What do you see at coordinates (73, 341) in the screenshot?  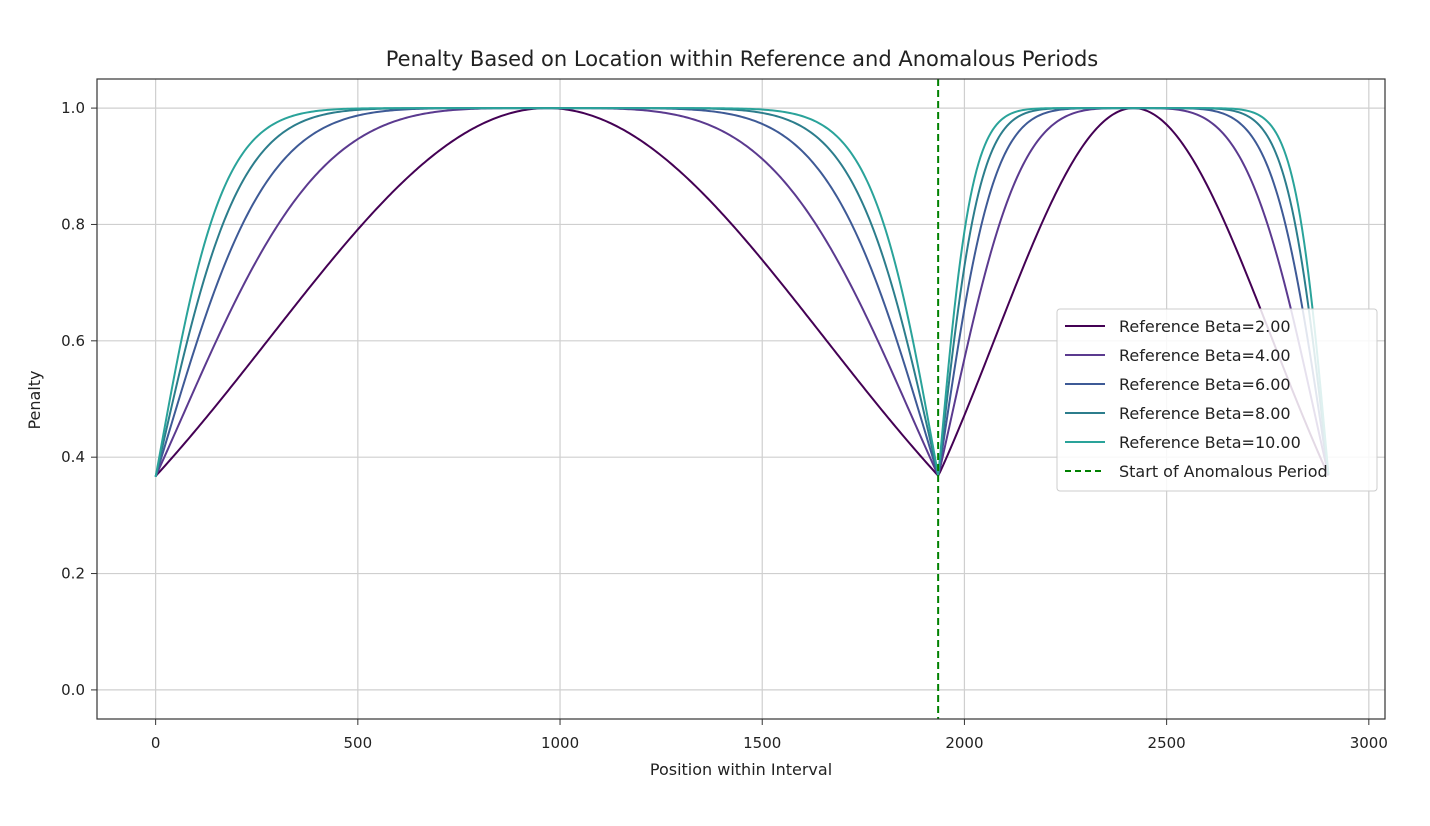 I see `y-tick-label-3: 0.6` at bounding box center [73, 341].